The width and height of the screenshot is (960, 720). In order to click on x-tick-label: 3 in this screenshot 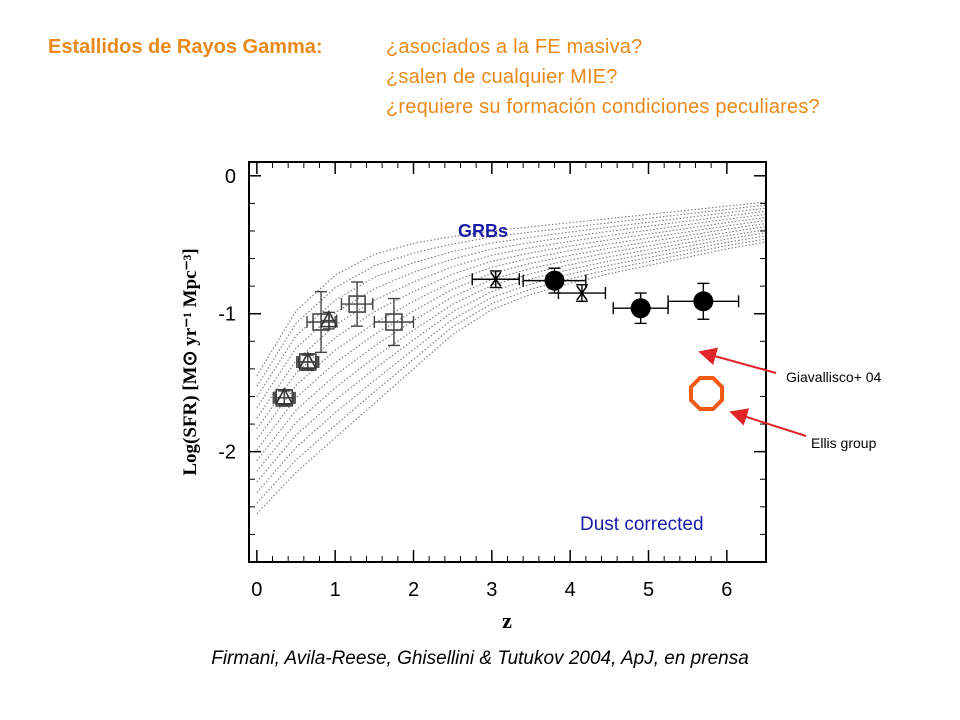, I will do `click(491, 590)`.